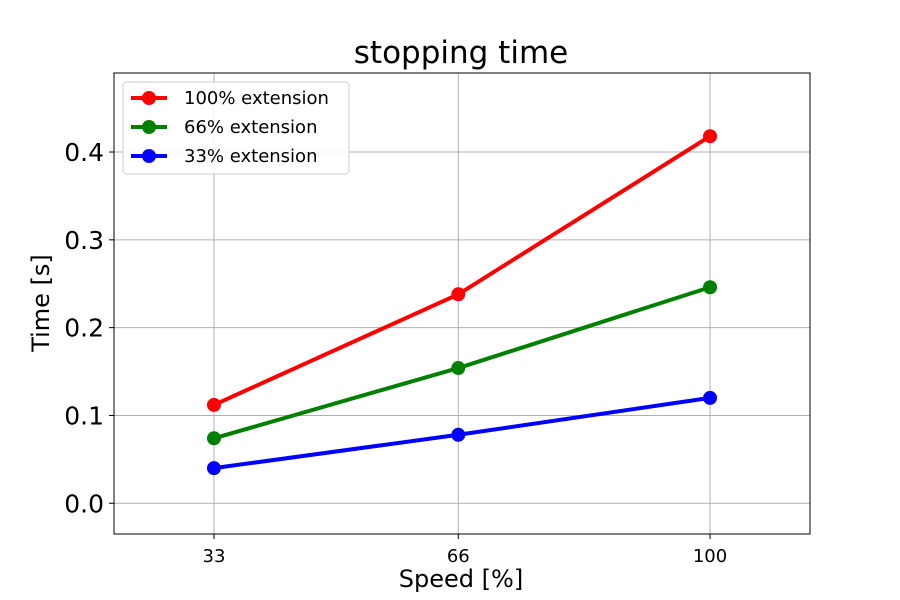  What do you see at coordinates (84, 152) in the screenshot?
I see `y-tick-label: 0.4` at bounding box center [84, 152].